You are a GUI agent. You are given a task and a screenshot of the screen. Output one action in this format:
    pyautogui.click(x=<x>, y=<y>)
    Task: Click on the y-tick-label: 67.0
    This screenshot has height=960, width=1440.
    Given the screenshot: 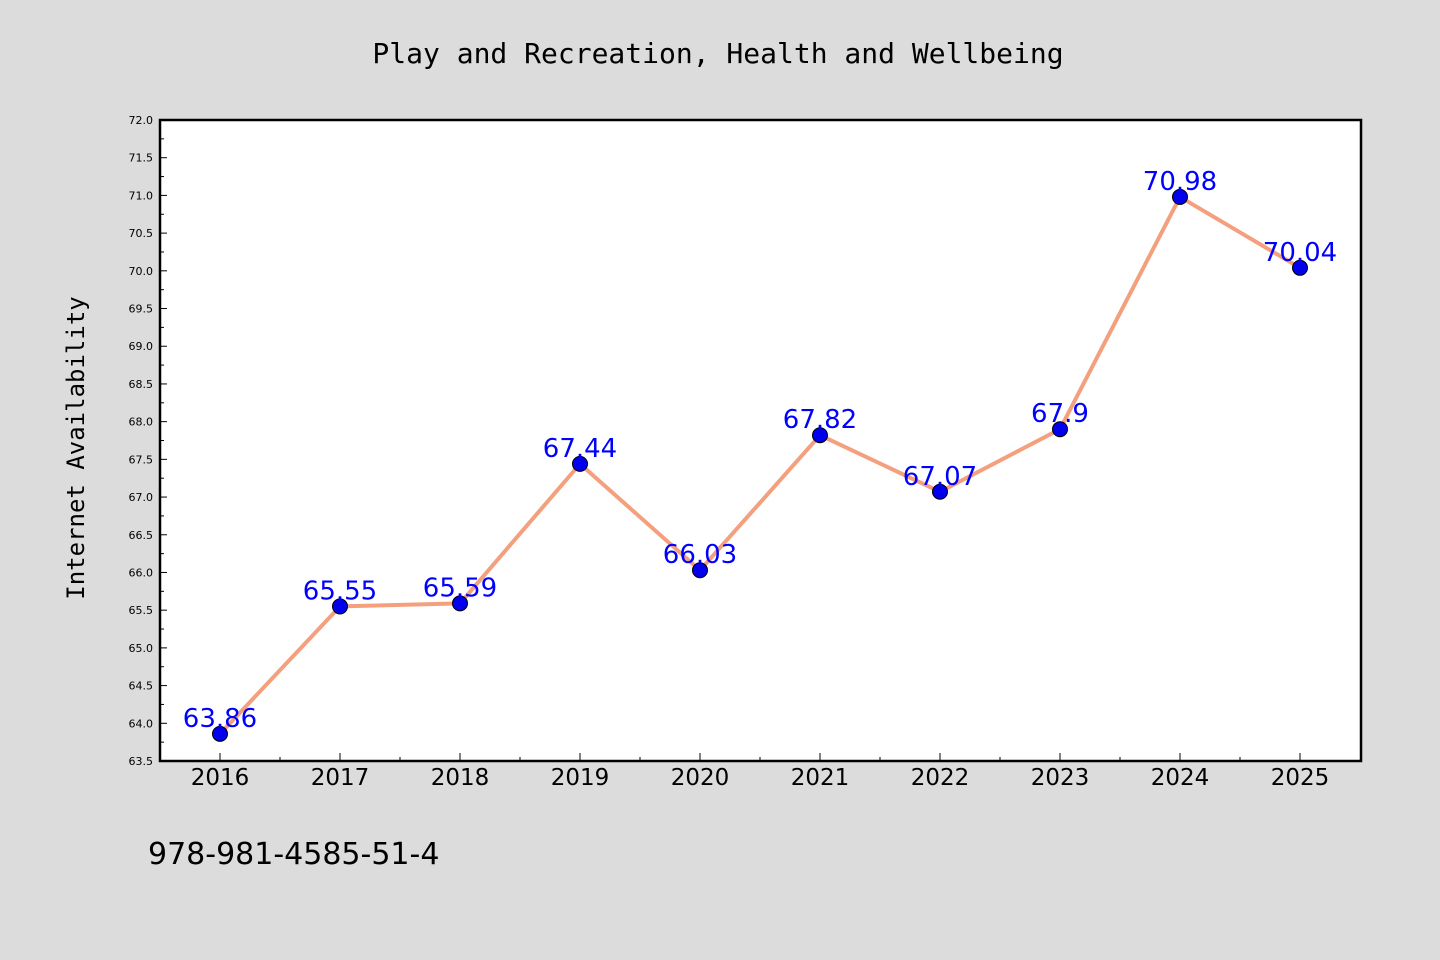 What is the action you would take?
    pyautogui.click(x=141, y=497)
    